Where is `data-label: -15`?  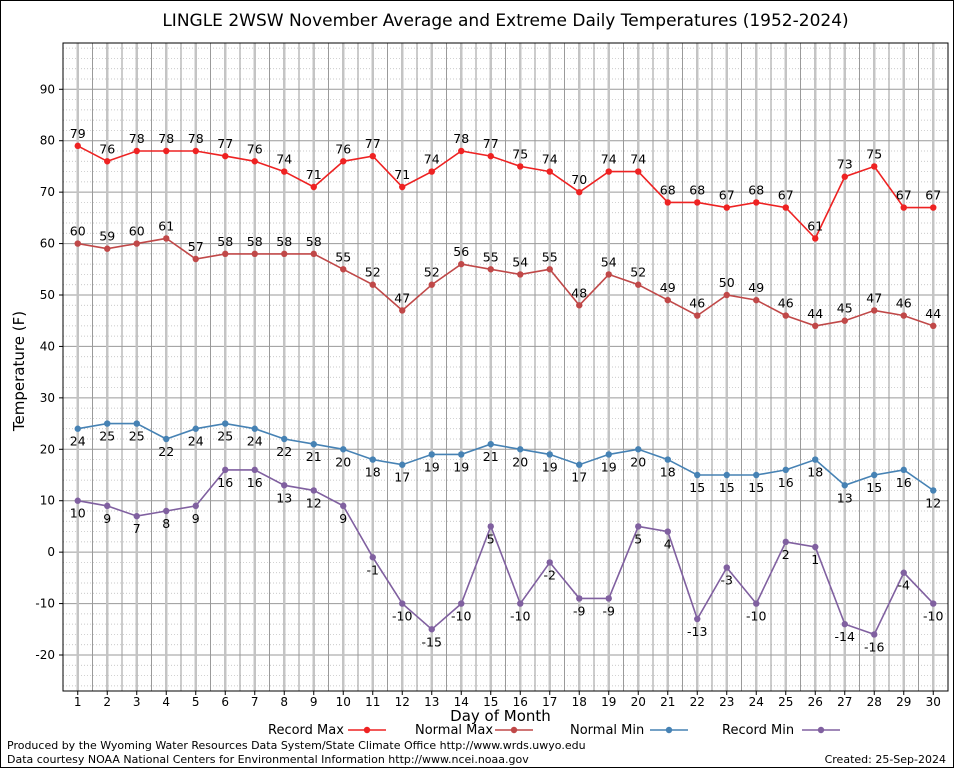
data-label: -15 is located at coordinates (432, 641).